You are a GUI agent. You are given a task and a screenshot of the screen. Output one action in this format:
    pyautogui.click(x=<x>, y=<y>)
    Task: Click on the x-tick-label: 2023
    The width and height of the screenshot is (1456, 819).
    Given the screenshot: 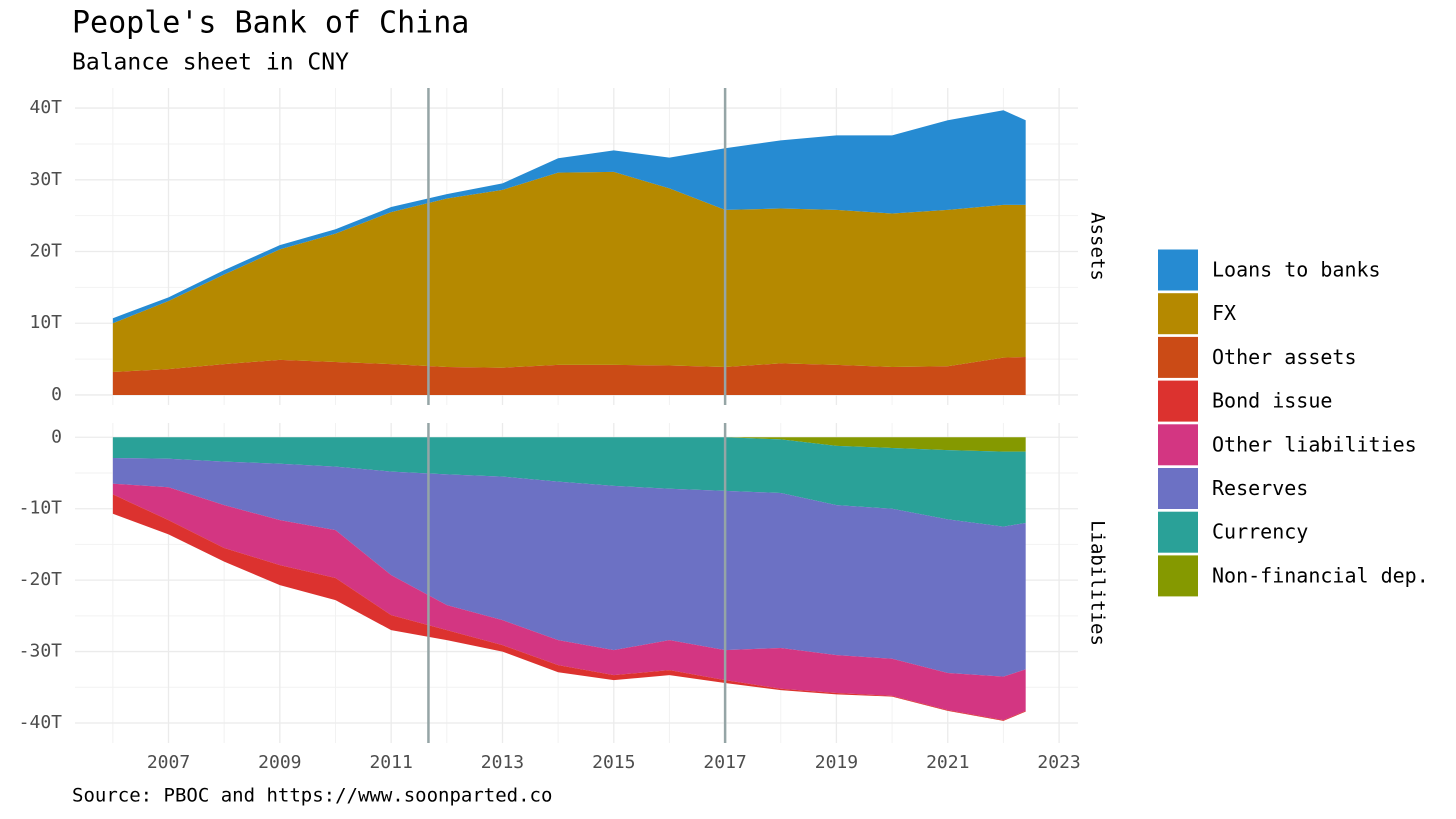 What is the action you would take?
    pyautogui.click(x=1058, y=762)
    